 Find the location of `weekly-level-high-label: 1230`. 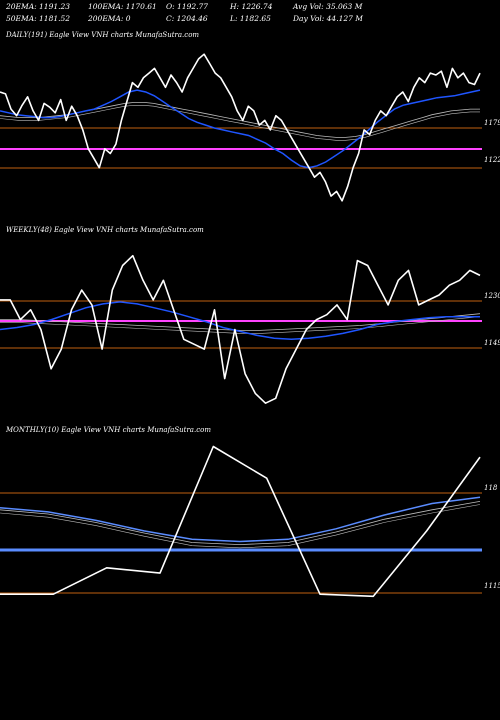

weekly-level-high-label: 1230 is located at coordinates (492, 296).